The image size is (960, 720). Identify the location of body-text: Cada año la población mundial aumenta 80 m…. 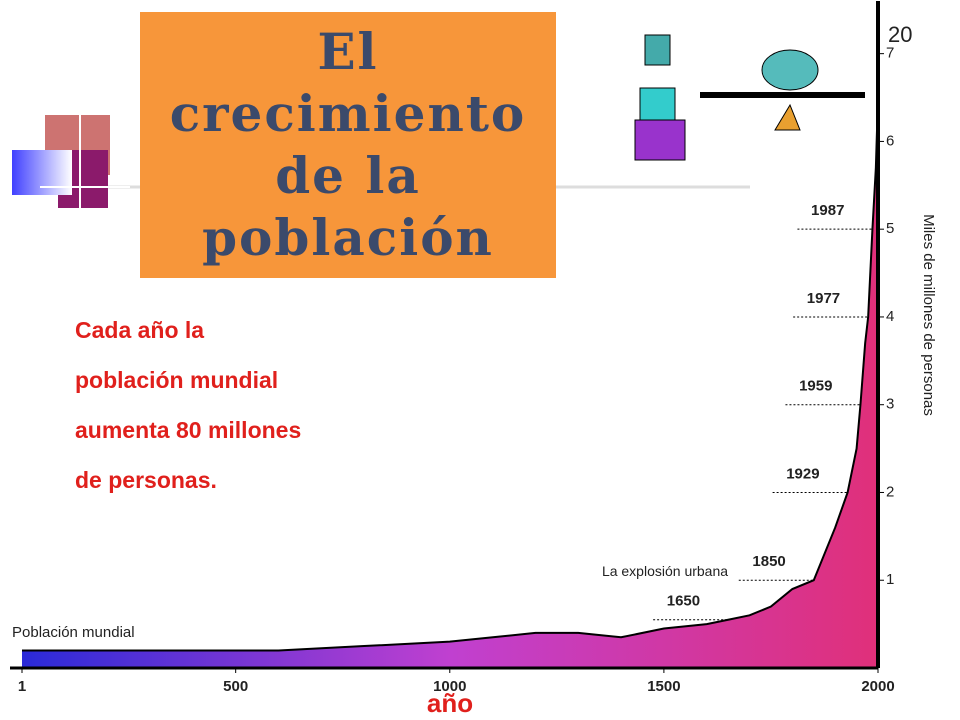
(188, 405).